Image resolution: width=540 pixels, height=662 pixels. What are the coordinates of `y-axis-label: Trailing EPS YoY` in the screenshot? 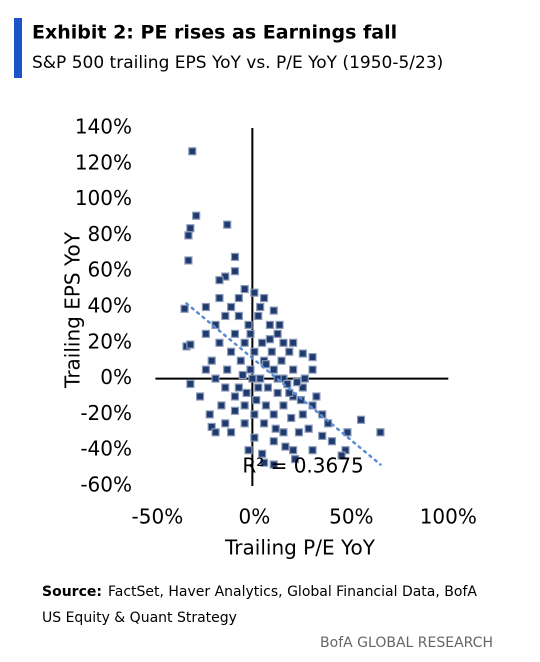 It's located at (73, 310).